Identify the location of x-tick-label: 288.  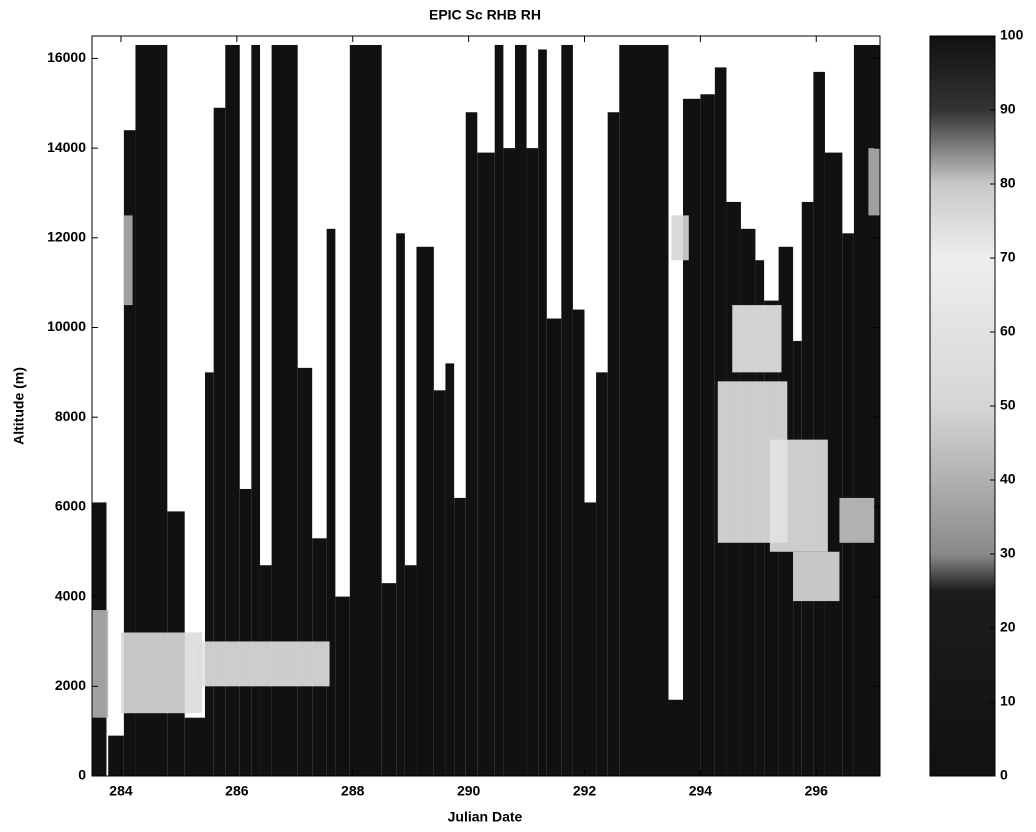
(353, 791).